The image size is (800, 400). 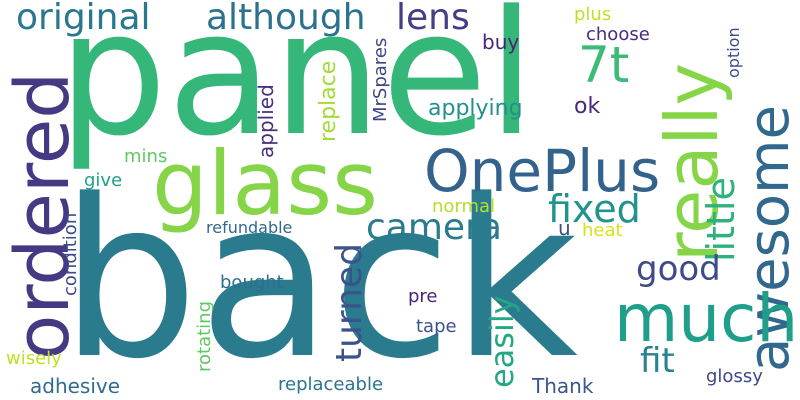 I want to click on word-original: original, so click(x=83, y=19).